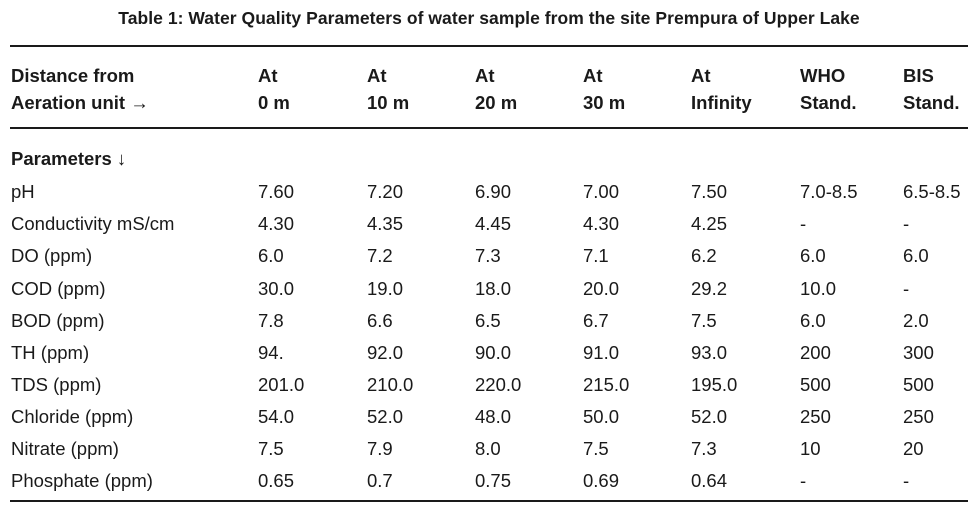 The image size is (978, 512). Describe the element at coordinates (385, 416) in the screenshot. I see `value-10m: 52.0` at that location.